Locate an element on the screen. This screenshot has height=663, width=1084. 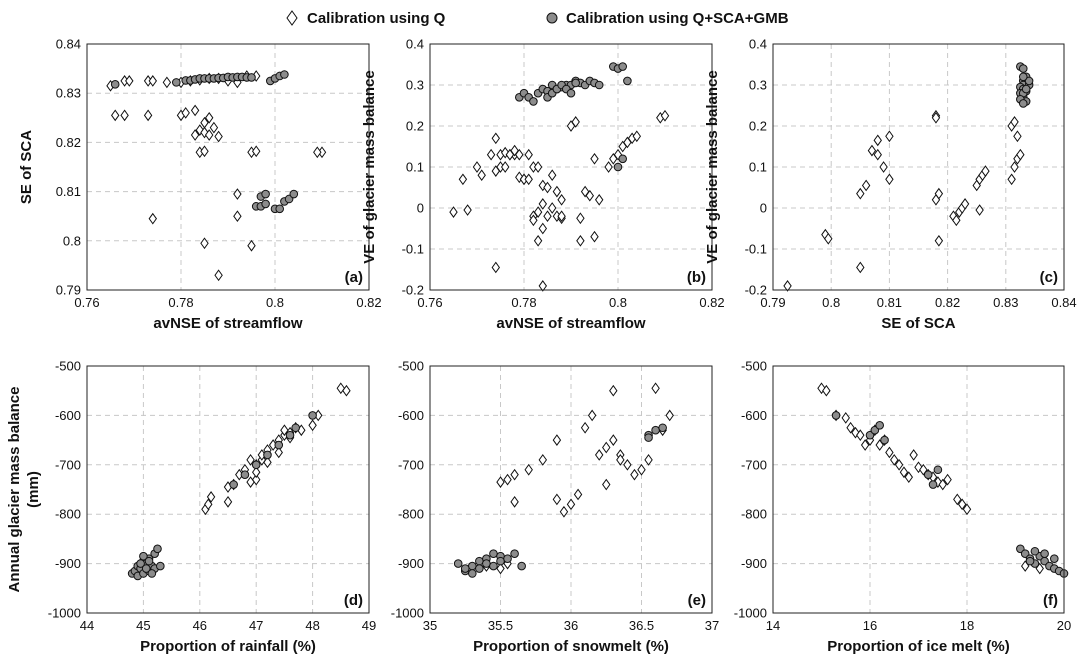
x-axis-label: avNSE of streamflow is located at coordinates (228, 323).